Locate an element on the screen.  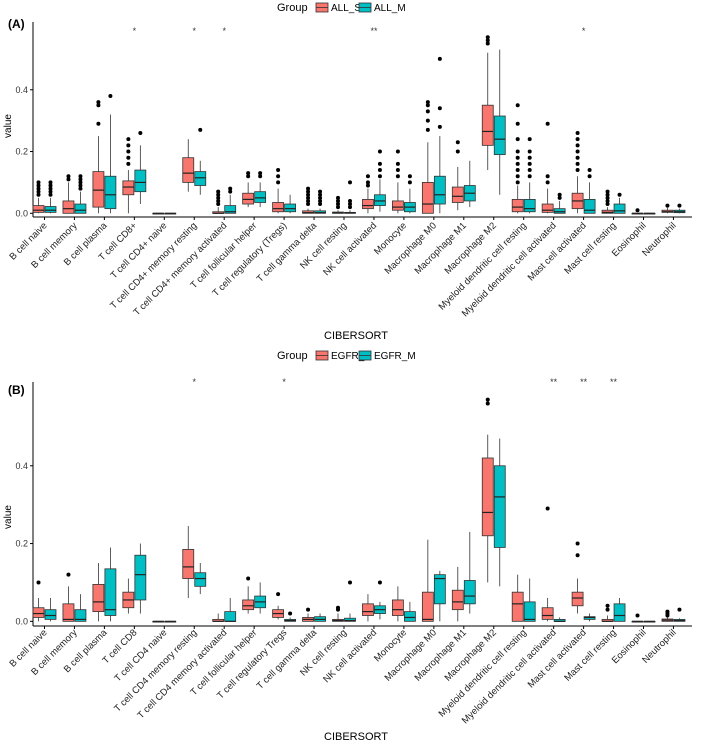
legend-label: ALL_S is located at coordinates (346, 8).